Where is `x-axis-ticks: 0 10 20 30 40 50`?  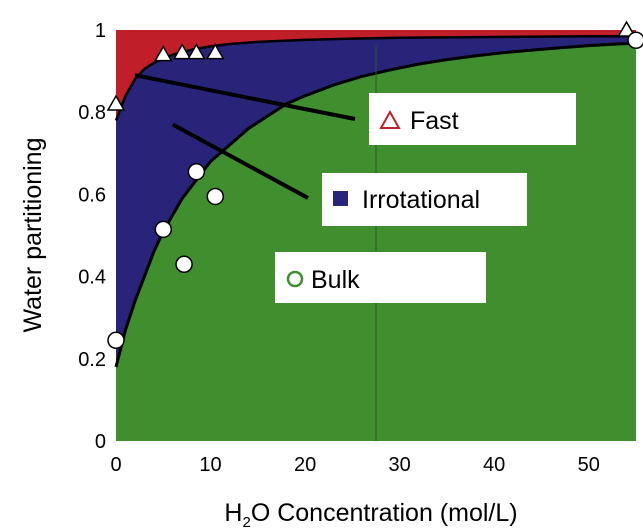
x-axis-ticks: 0 10 20 30 40 50 is located at coordinates (354, 465).